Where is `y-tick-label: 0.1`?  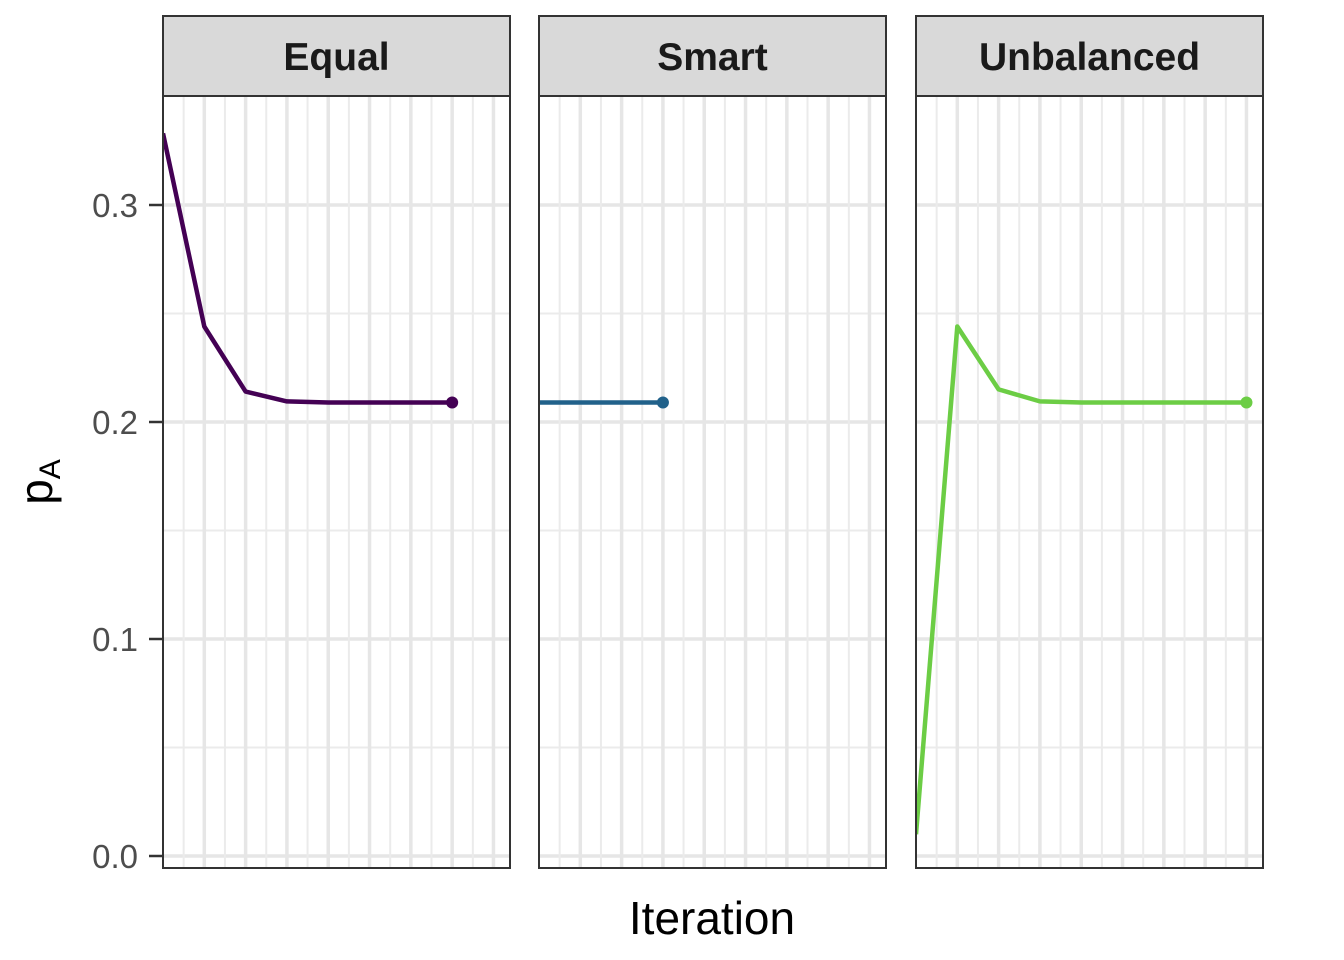
y-tick-label: 0.1 is located at coordinates (115, 639).